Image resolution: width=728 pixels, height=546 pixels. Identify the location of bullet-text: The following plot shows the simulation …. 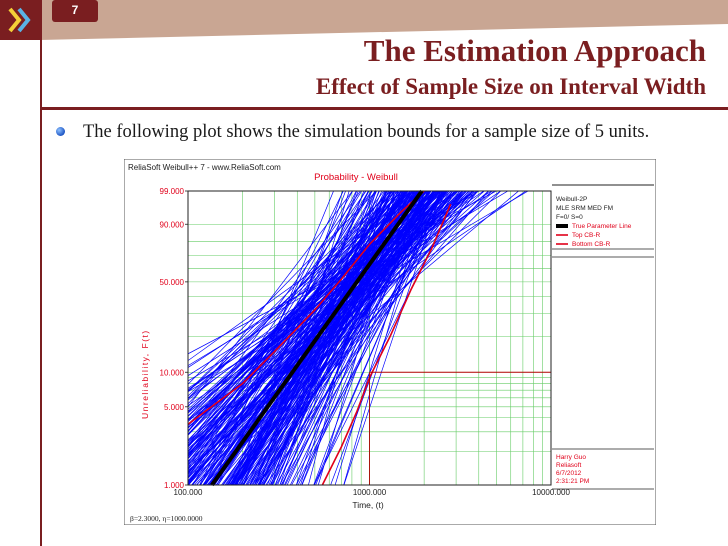
(366, 132).